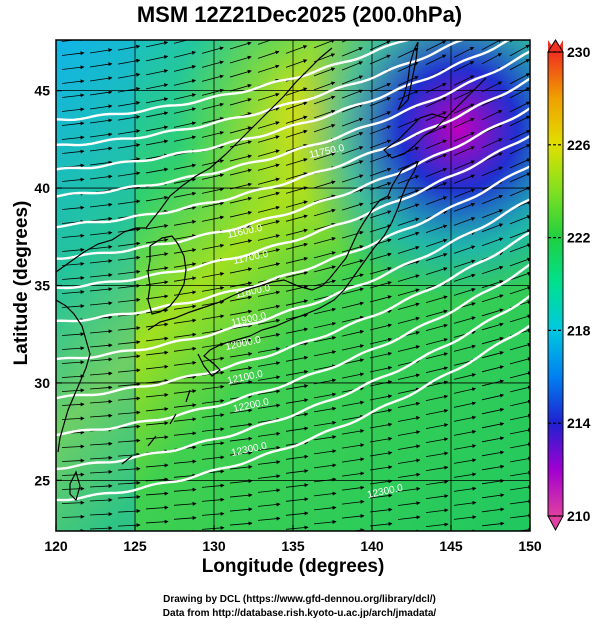 This screenshot has width=599, height=625. Describe the element at coordinates (48, 285) in the screenshot. I see `y-axis-ticks: 25 30 35 40 45` at that location.